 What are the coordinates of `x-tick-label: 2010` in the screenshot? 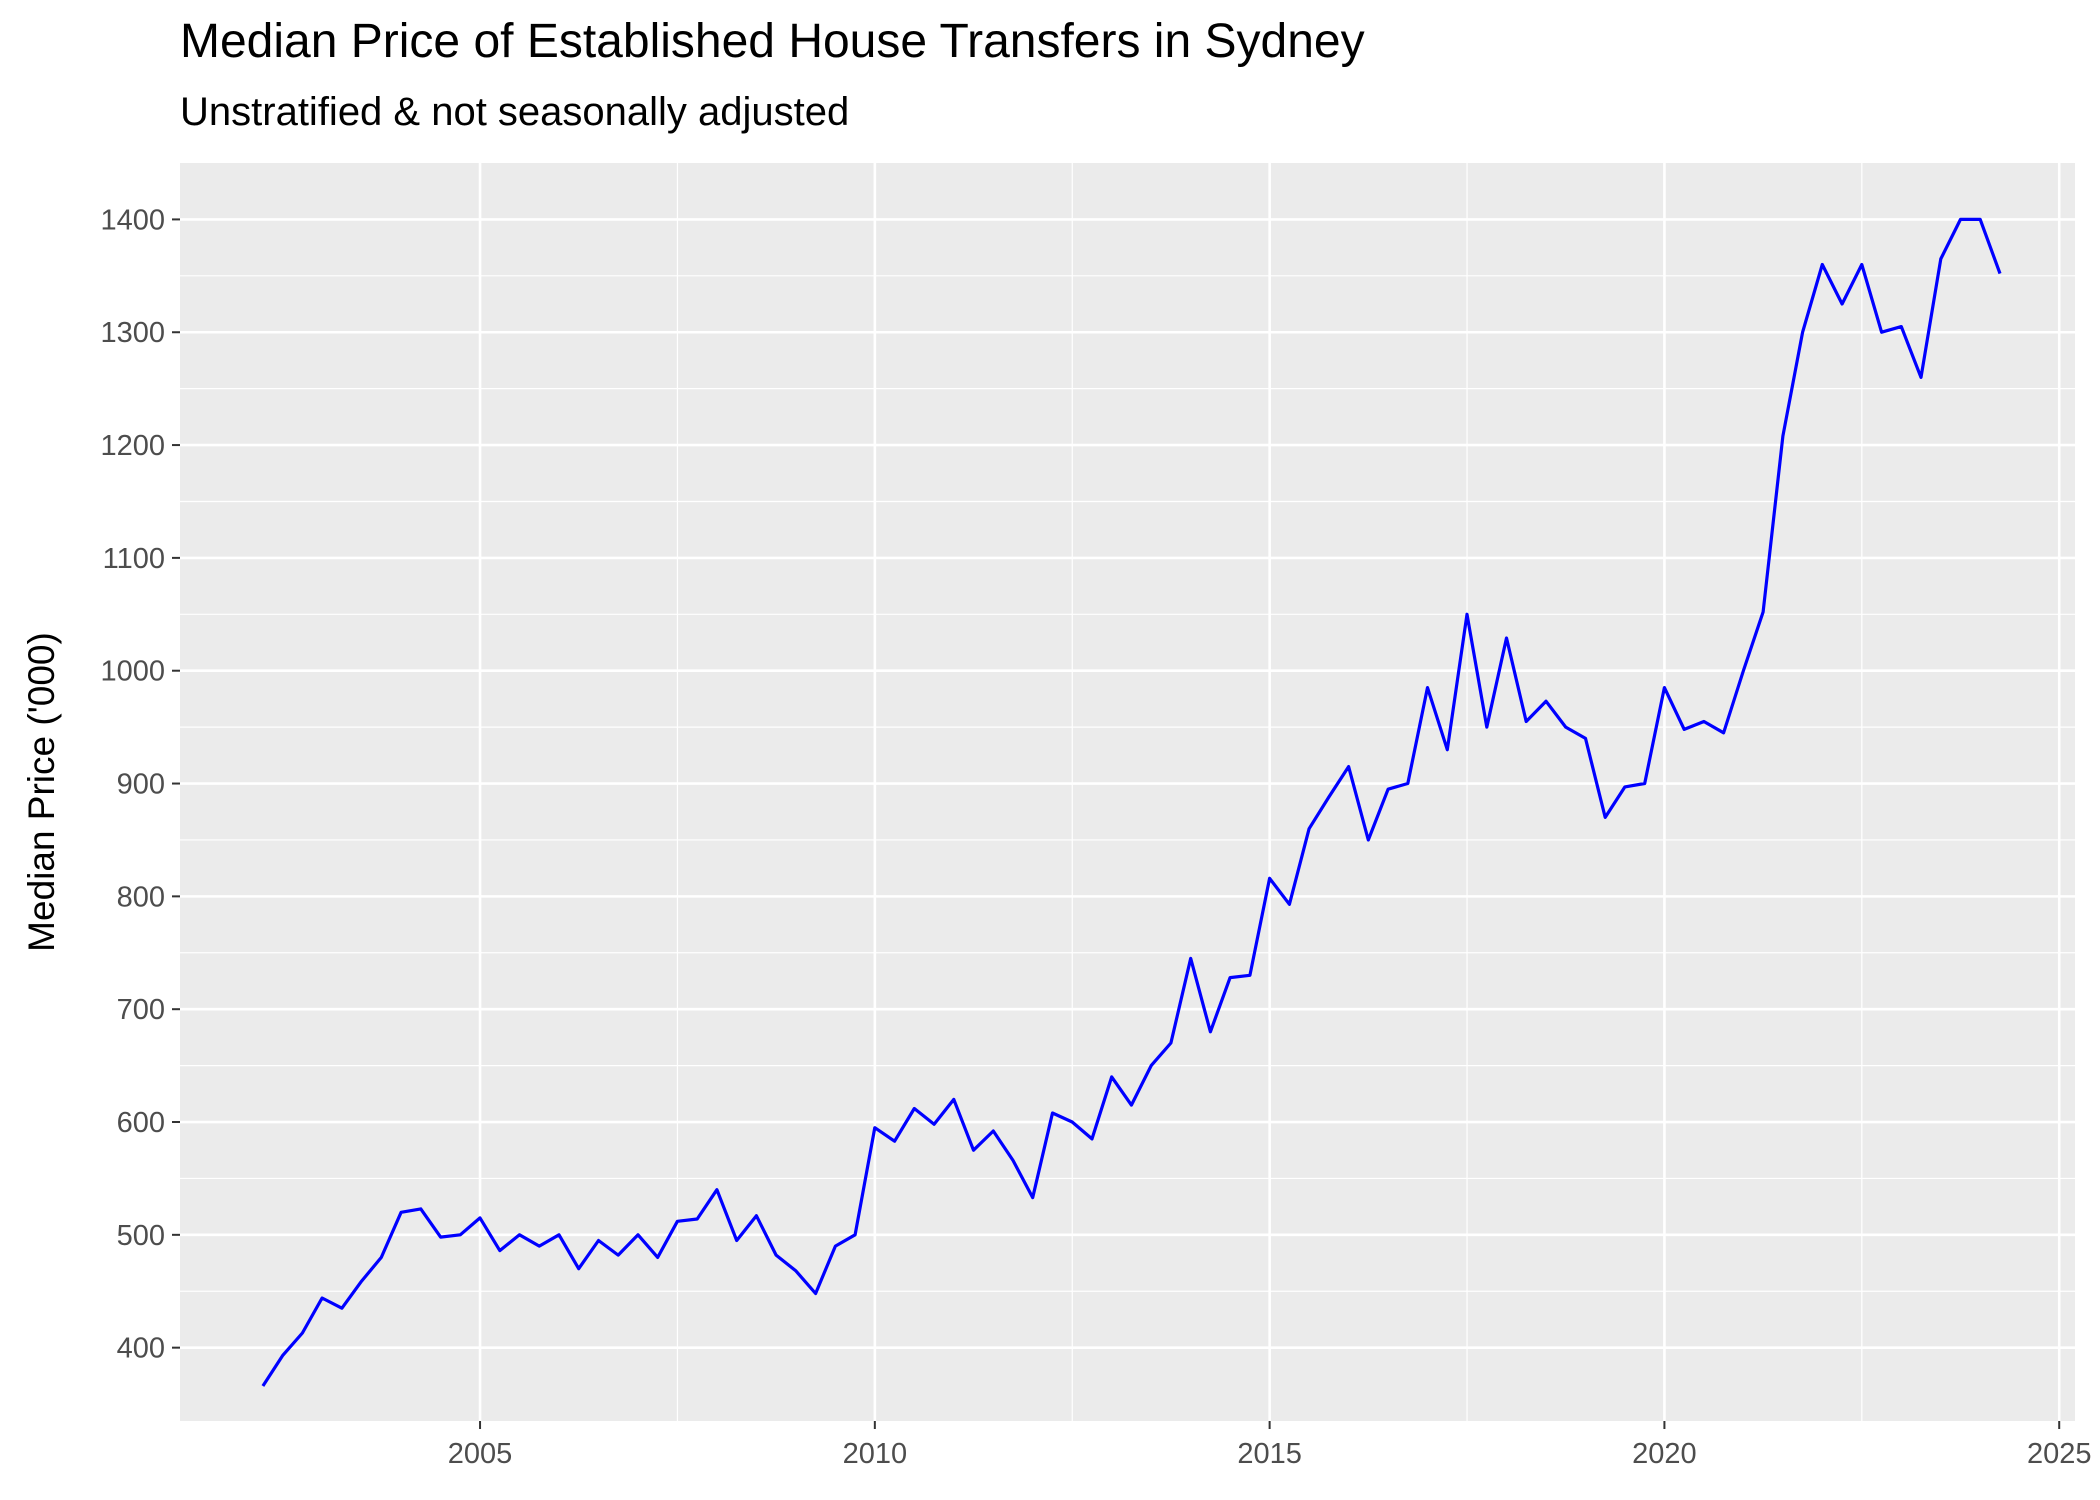 It's located at (875, 1454).